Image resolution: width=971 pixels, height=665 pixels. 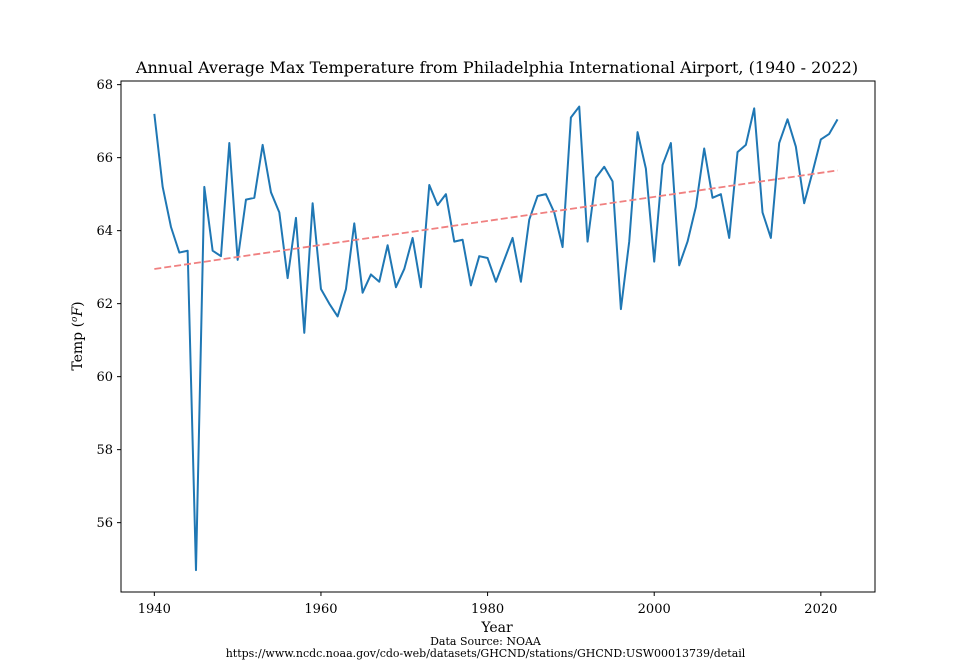 I want to click on x-axis-label: Year, so click(x=496, y=628).